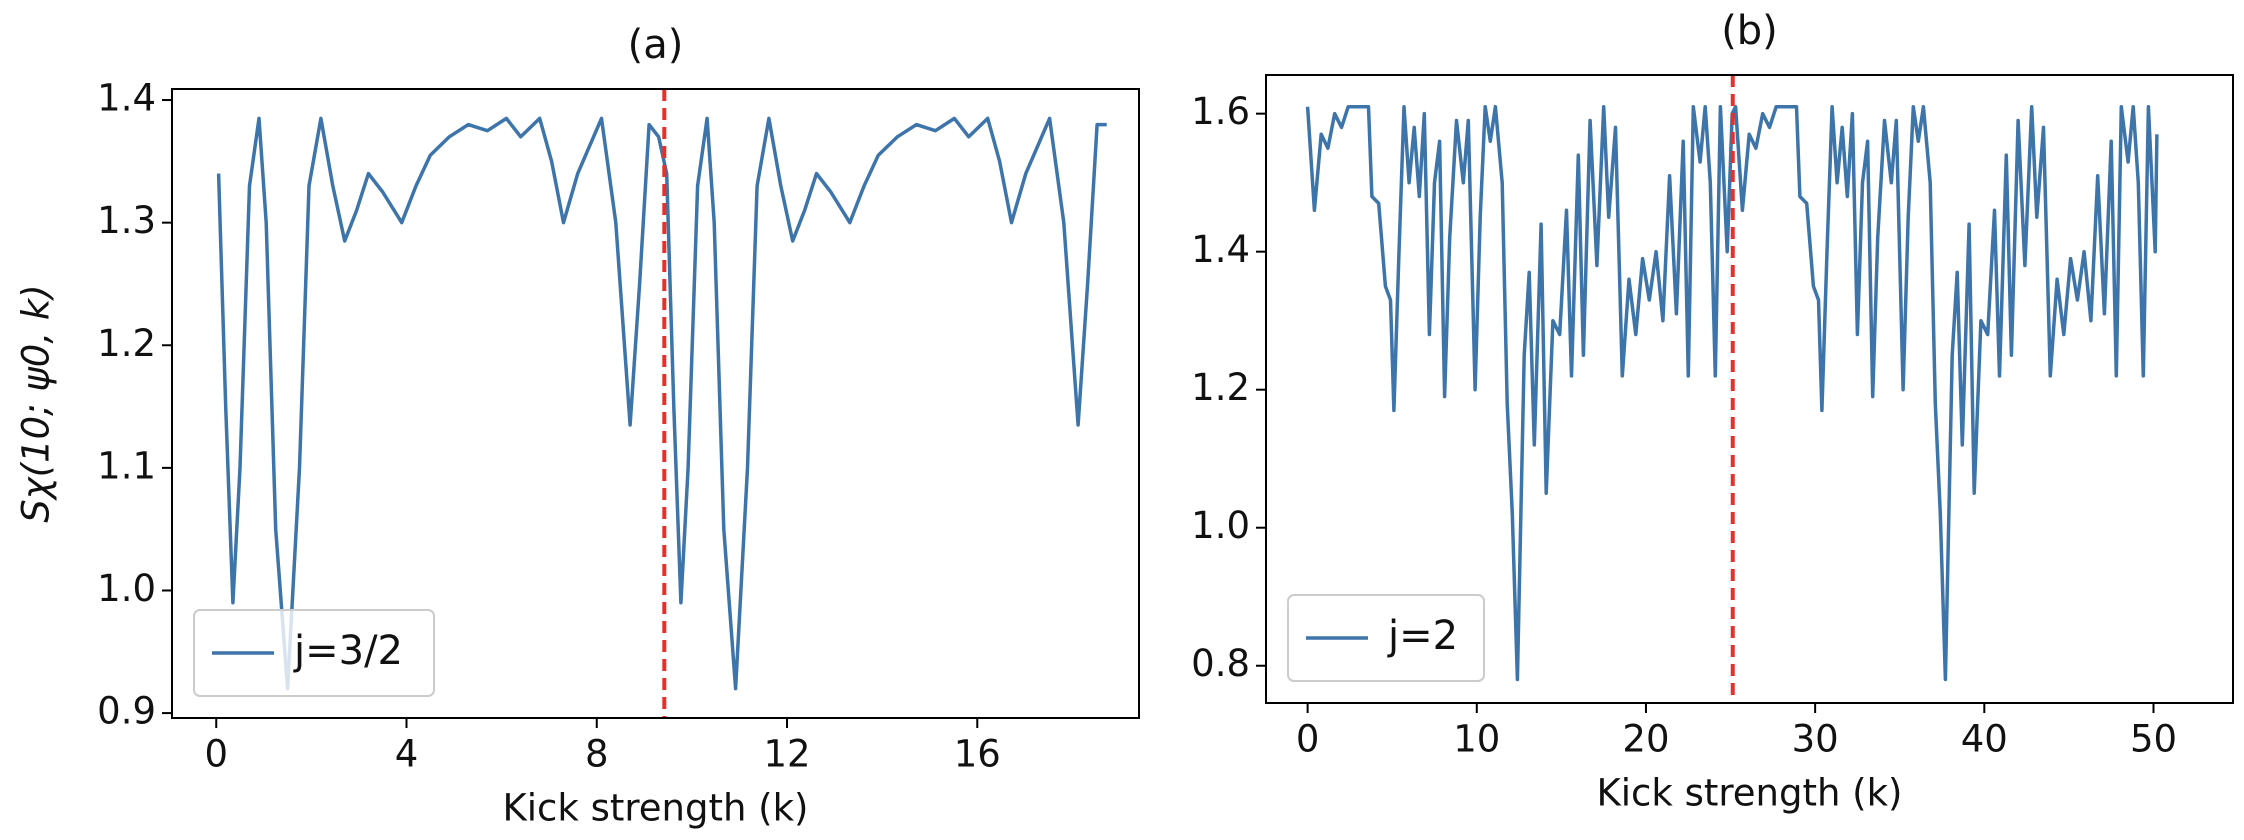 The height and width of the screenshot is (840, 2244). What do you see at coordinates (597, 754) in the screenshot?
I see `x-tick-label: 8` at bounding box center [597, 754].